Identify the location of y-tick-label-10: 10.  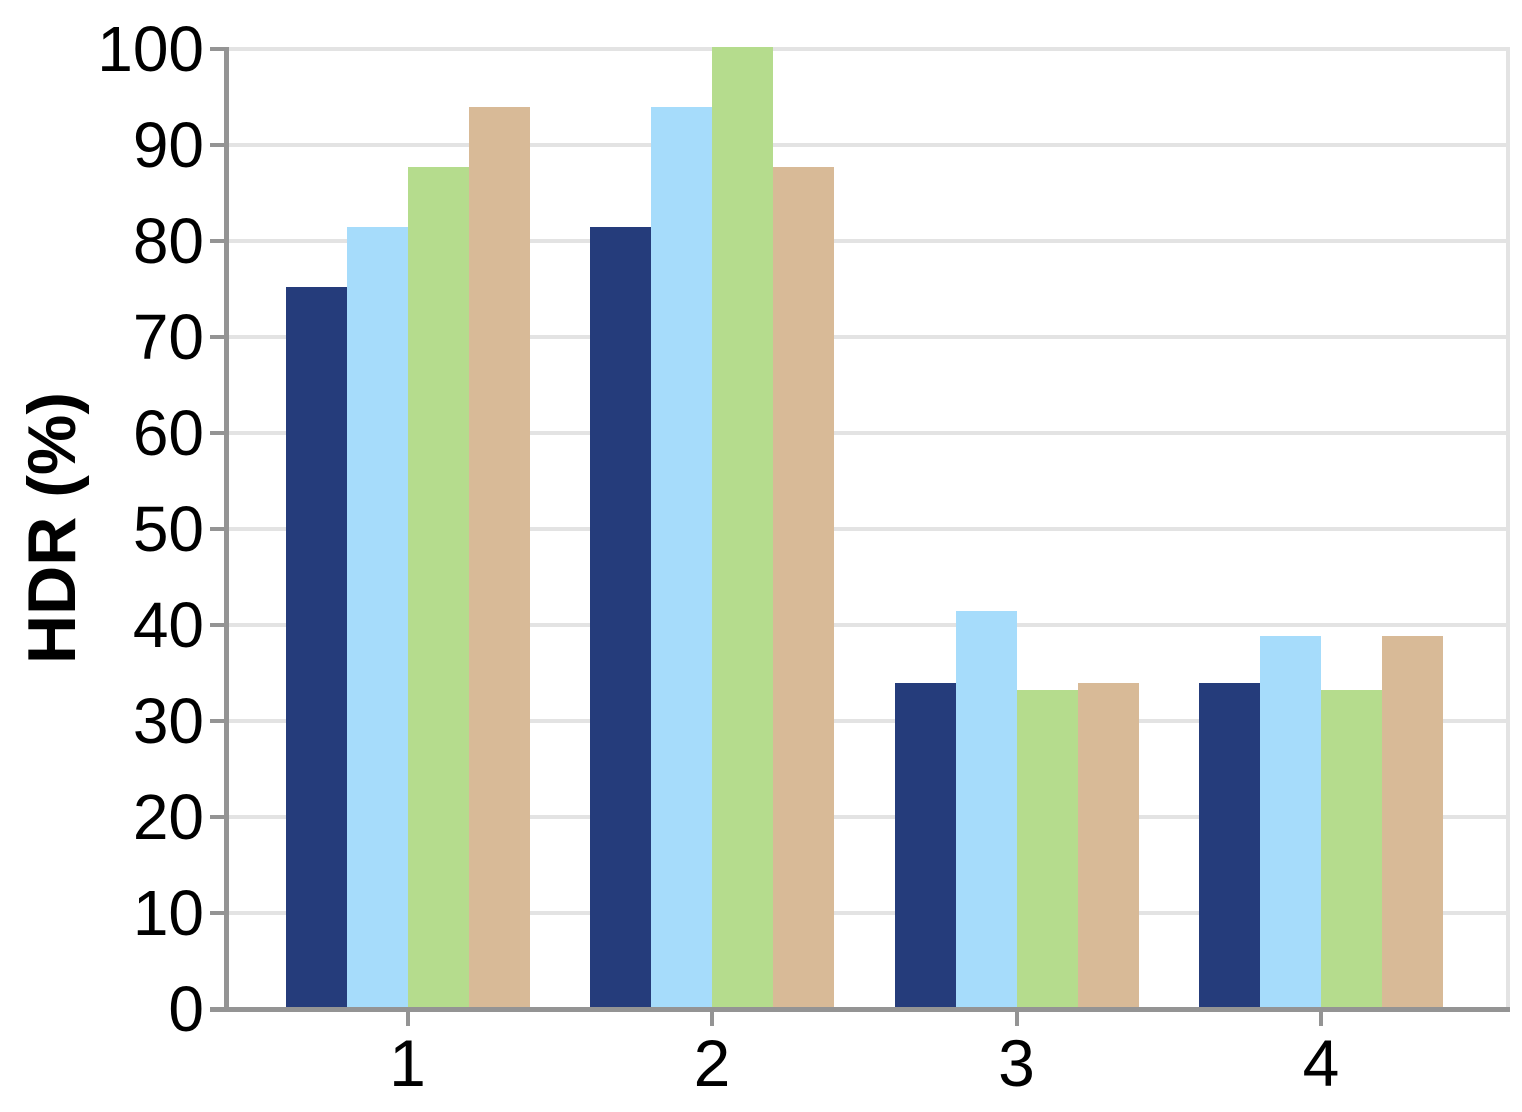
(168, 913).